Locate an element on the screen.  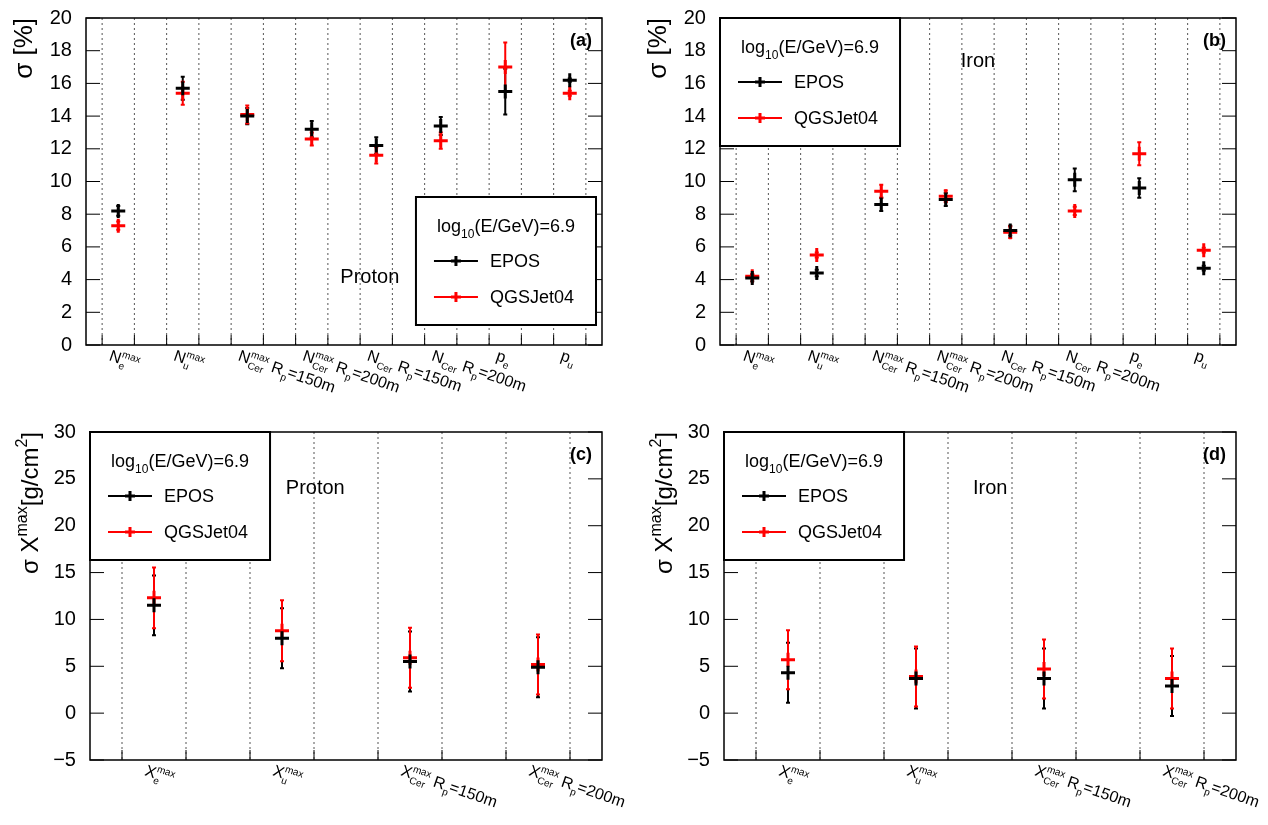
annotation: (c) is located at coordinates (581, 454).